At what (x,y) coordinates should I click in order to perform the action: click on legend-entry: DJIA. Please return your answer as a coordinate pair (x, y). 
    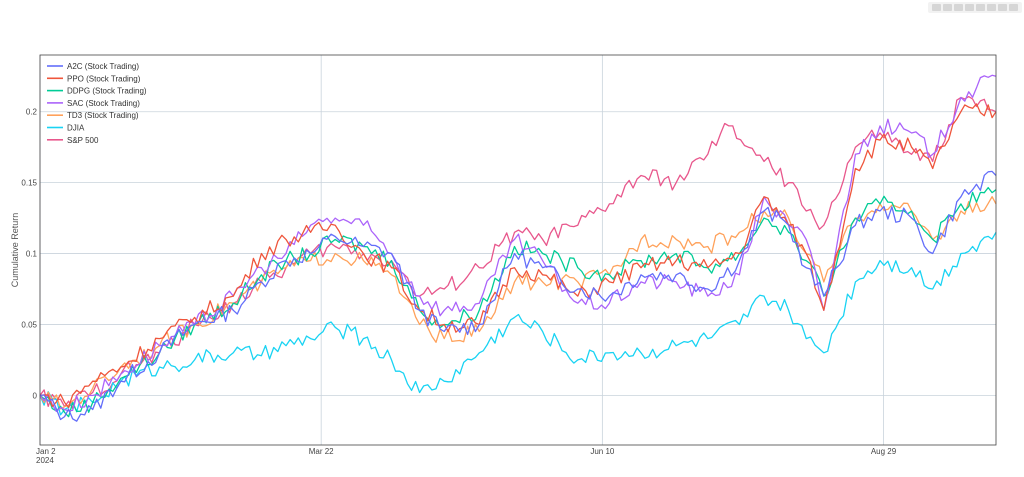
    Looking at the image, I should click on (76, 128).